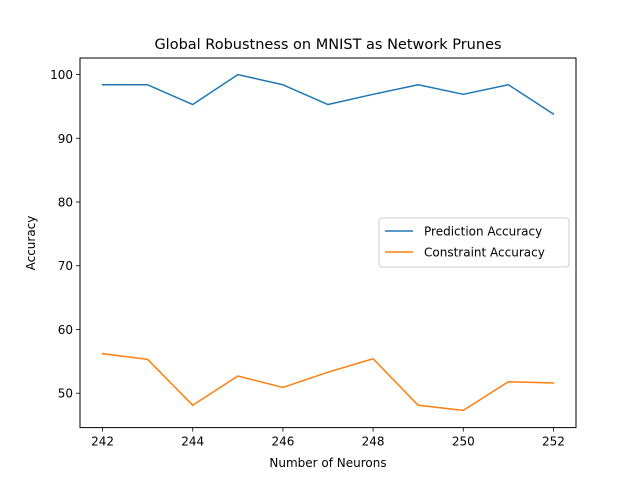 The width and height of the screenshot is (640, 480). I want to click on y-tick-label: 90, so click(65, 139).